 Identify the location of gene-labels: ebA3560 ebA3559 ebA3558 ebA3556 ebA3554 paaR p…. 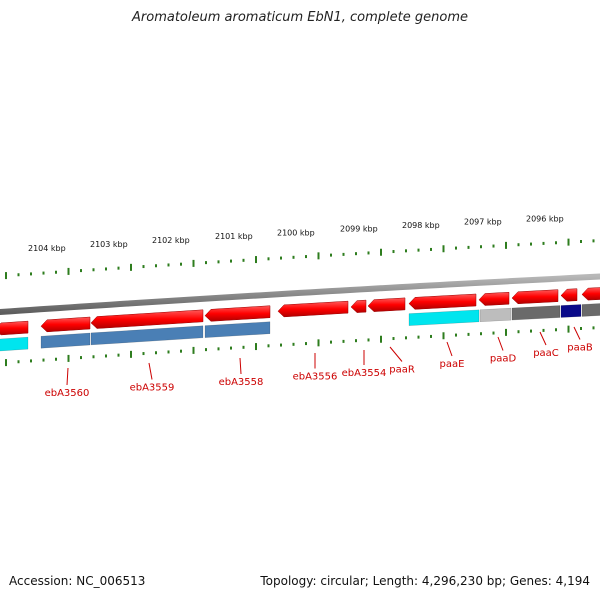
(319, 362).